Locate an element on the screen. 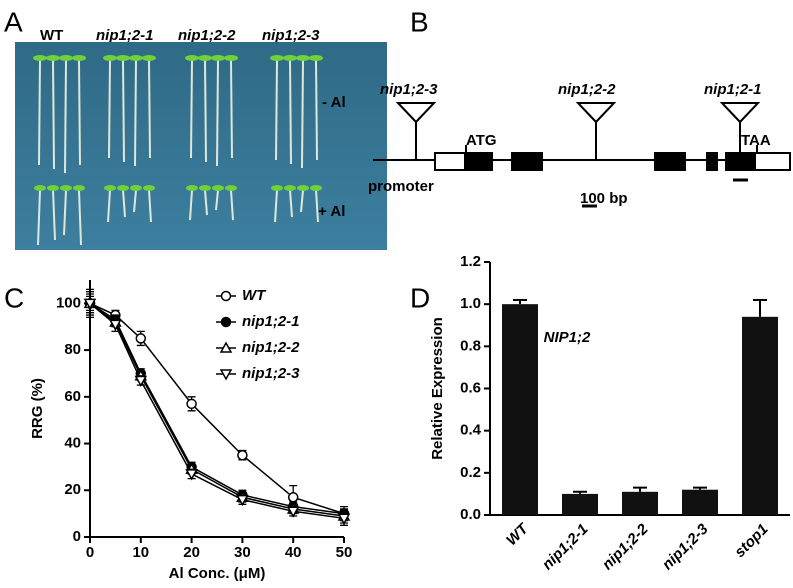  y-tick-label: 80 is located at coordinates (72, 349).